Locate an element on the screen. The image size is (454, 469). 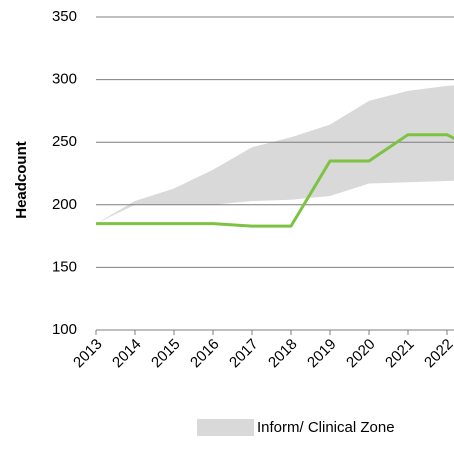
x-tick-label: 2015 is located at coordinates (166, 354).